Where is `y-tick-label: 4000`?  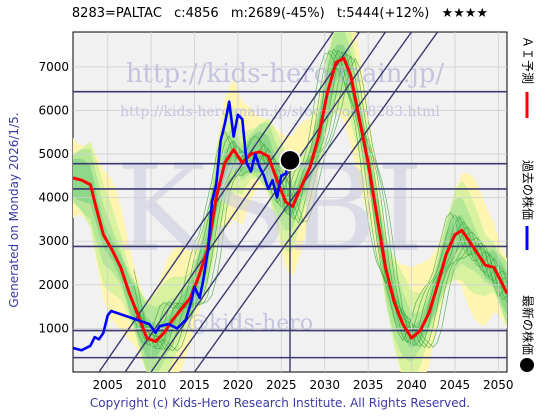 y-tick-label: 4000 is located at coordinates (53, 198).